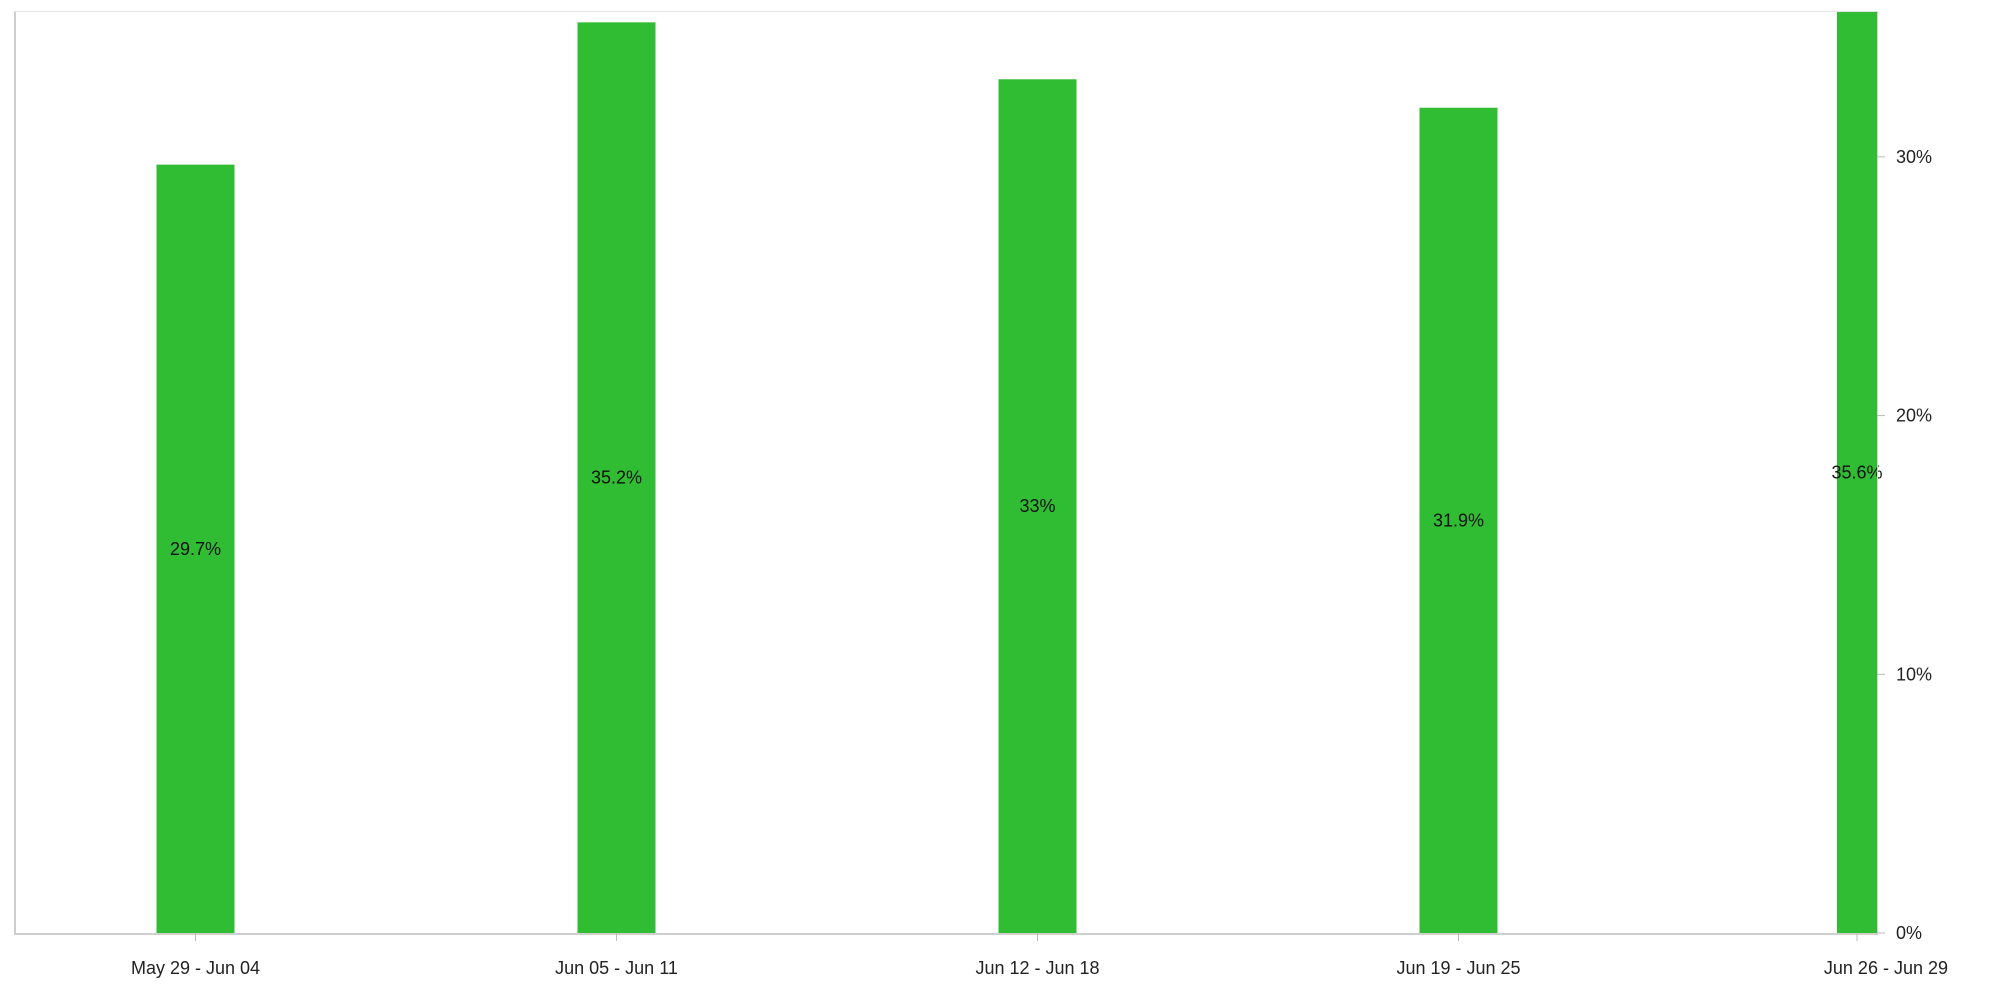 The height and width of the screenshot is (1002, 1999). I want to click on x-tick-label-4: Jun 19 - Jun 25, so click(1458, 968).